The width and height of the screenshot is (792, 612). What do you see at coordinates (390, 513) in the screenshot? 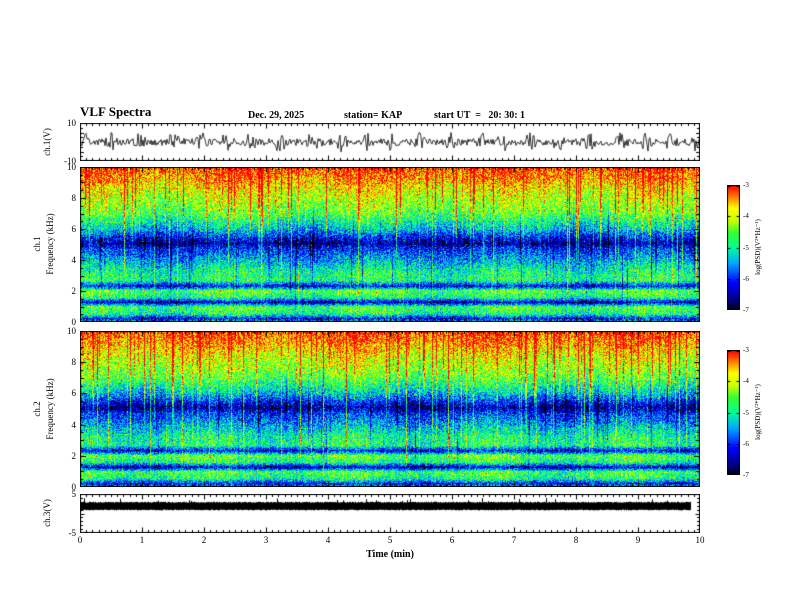
I see `ch3-level-panel` at bounding box center [390, 513].